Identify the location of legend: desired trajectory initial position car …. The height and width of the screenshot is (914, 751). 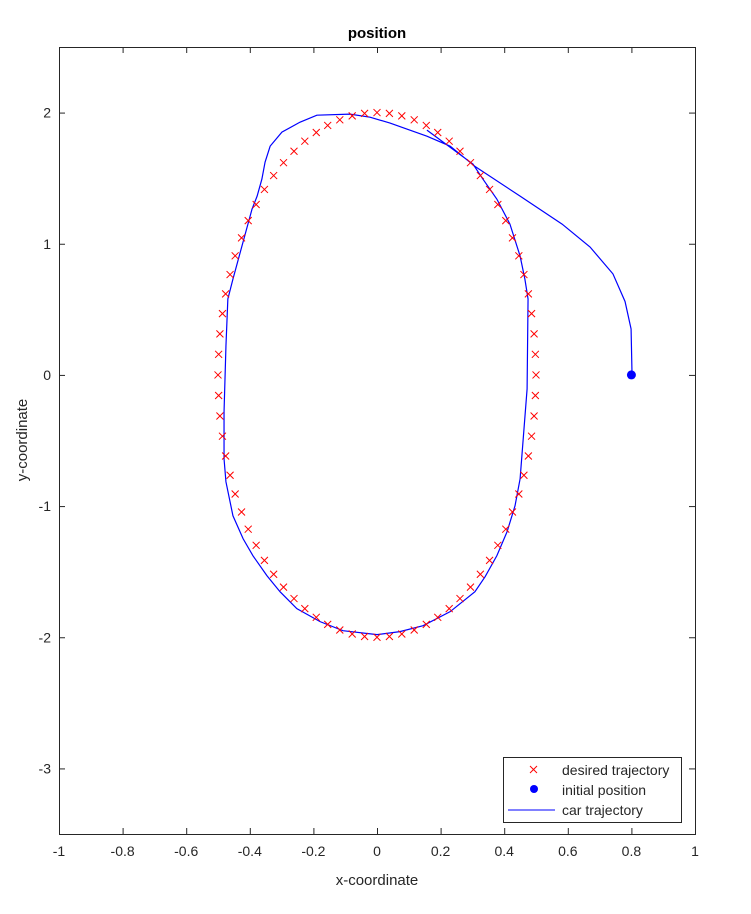
(592, 790).